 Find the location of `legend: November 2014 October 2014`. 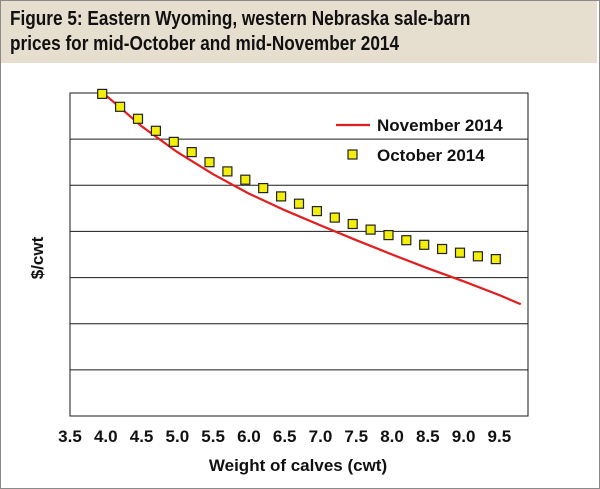

legend: November 2014 October 2014 is located at coordinates (419, 140).